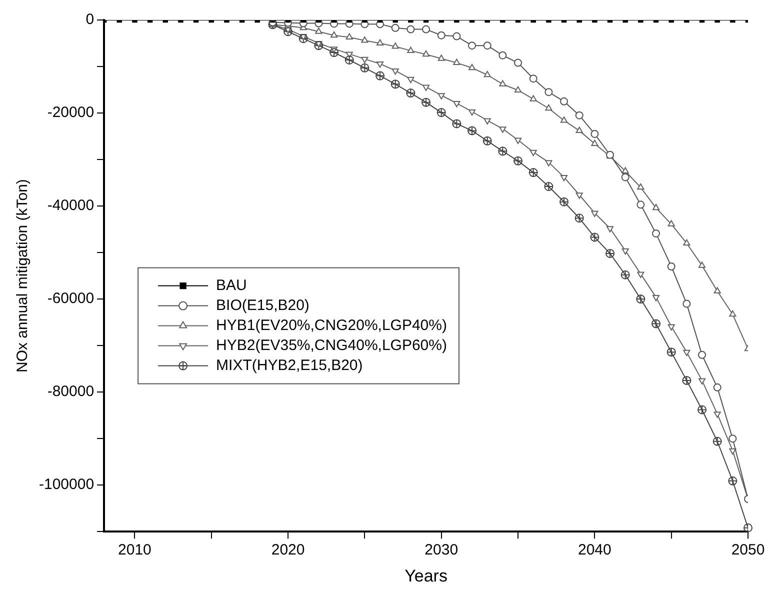 The height and width of the screenshot is (601, 770). I want to click on legend-label: MIXT(HYB2,E15,B20), so click(289, 365).